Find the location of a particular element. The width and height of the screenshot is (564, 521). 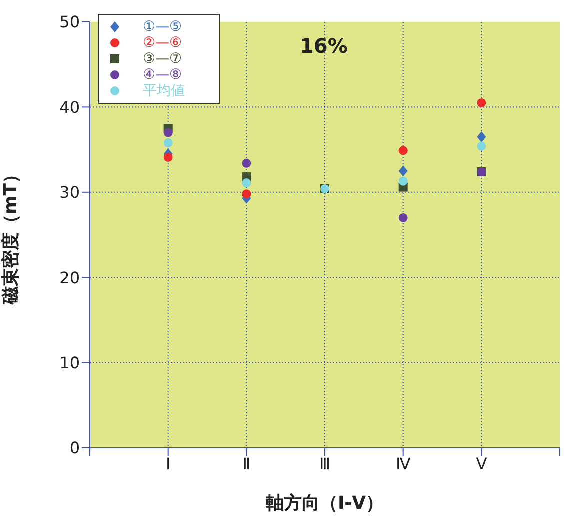

y-tick-label: 0 is located at coordinates (75, 448).